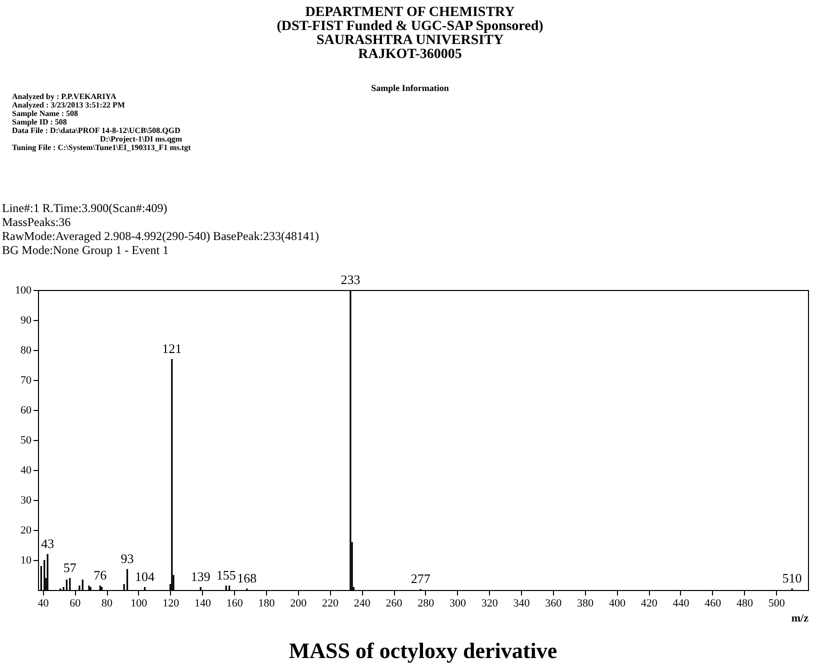  I want to click on annotation: 121, so click(172, 348).